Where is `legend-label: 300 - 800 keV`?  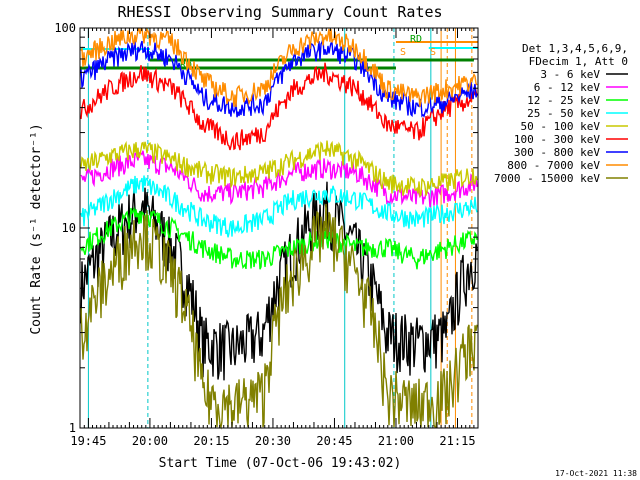
legend-label: 300 - 800 keV is located at coordinates (557, 152).